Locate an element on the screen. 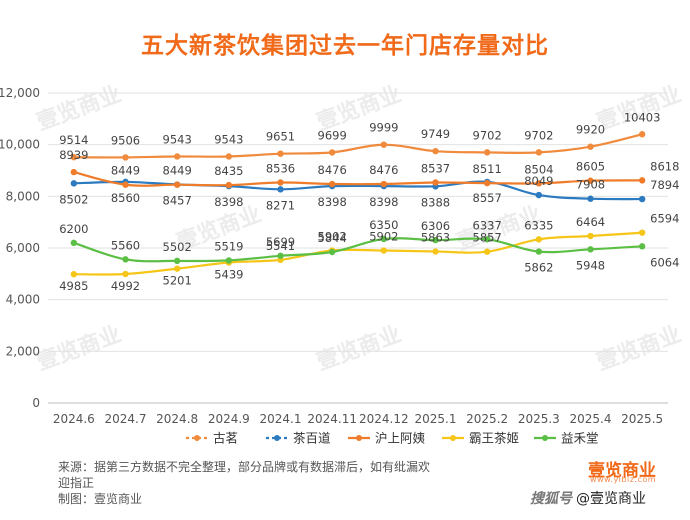 The width and height of the screenshot is (690, 520). y-tick-label: 0 is located at coordinates (36, 403).